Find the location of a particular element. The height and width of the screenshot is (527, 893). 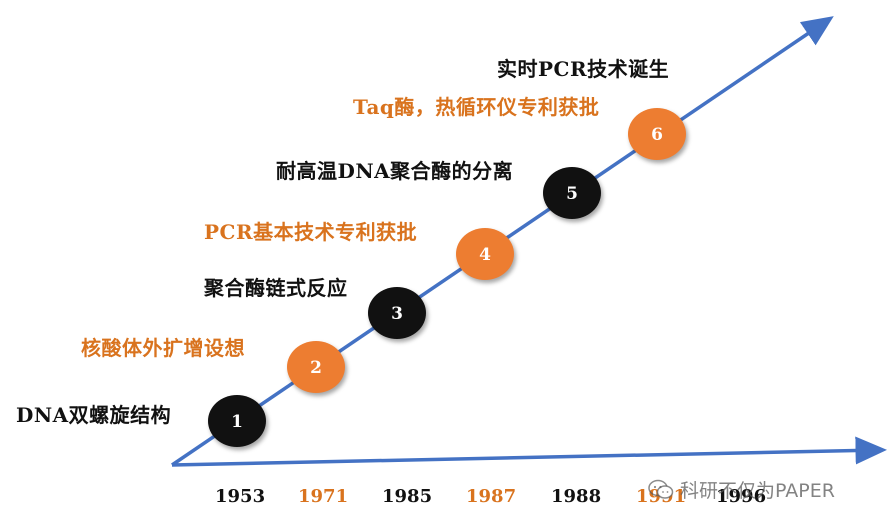

milestone-node-4: 4 is located at coordinates (485, 254).